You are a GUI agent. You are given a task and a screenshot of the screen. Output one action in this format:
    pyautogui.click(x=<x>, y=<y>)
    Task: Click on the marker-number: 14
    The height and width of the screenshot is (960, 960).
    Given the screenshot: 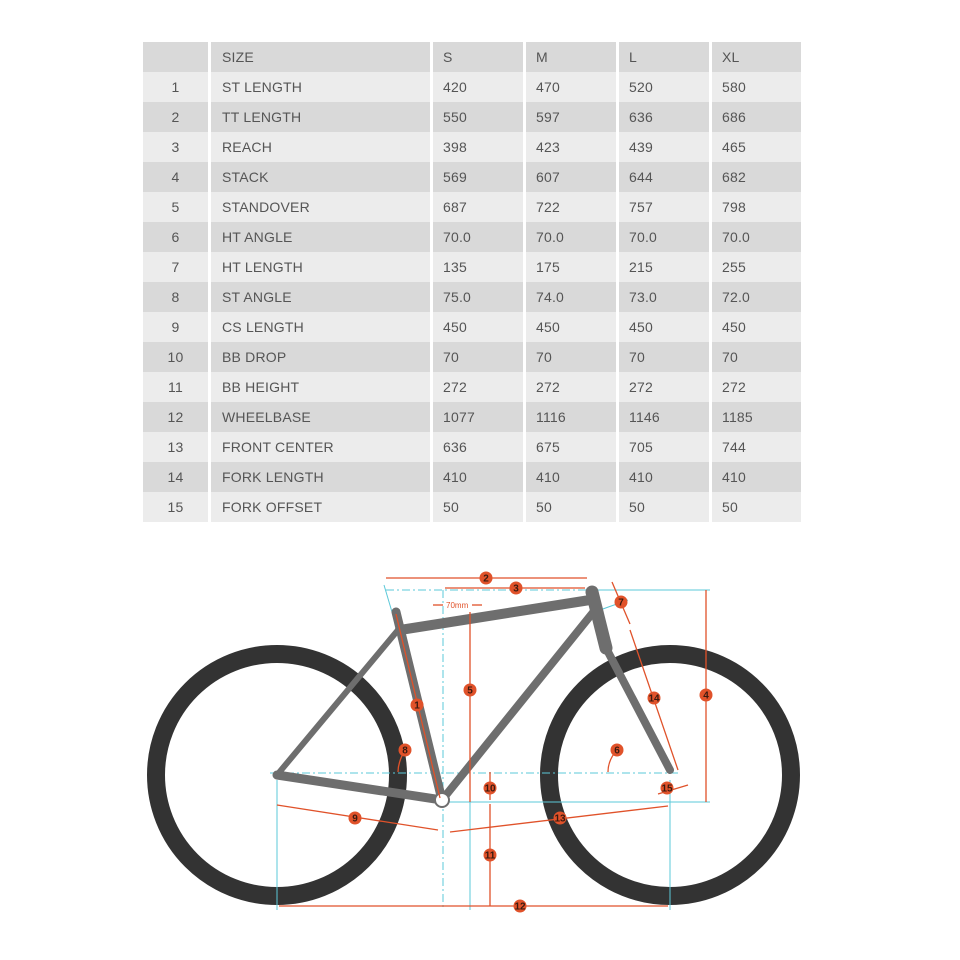 What is the action you would take?
    pyautogui.click(x=654, y=699)
    